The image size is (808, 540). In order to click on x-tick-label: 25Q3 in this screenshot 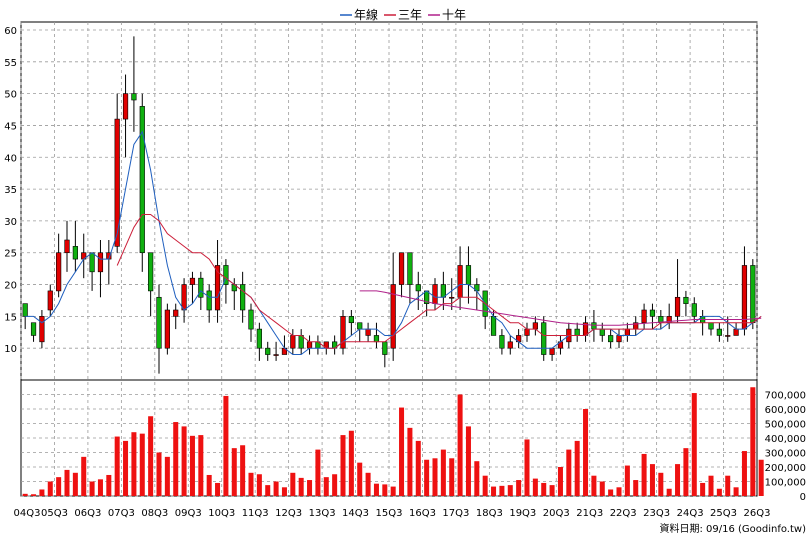, I will do `click(723, 513)`.